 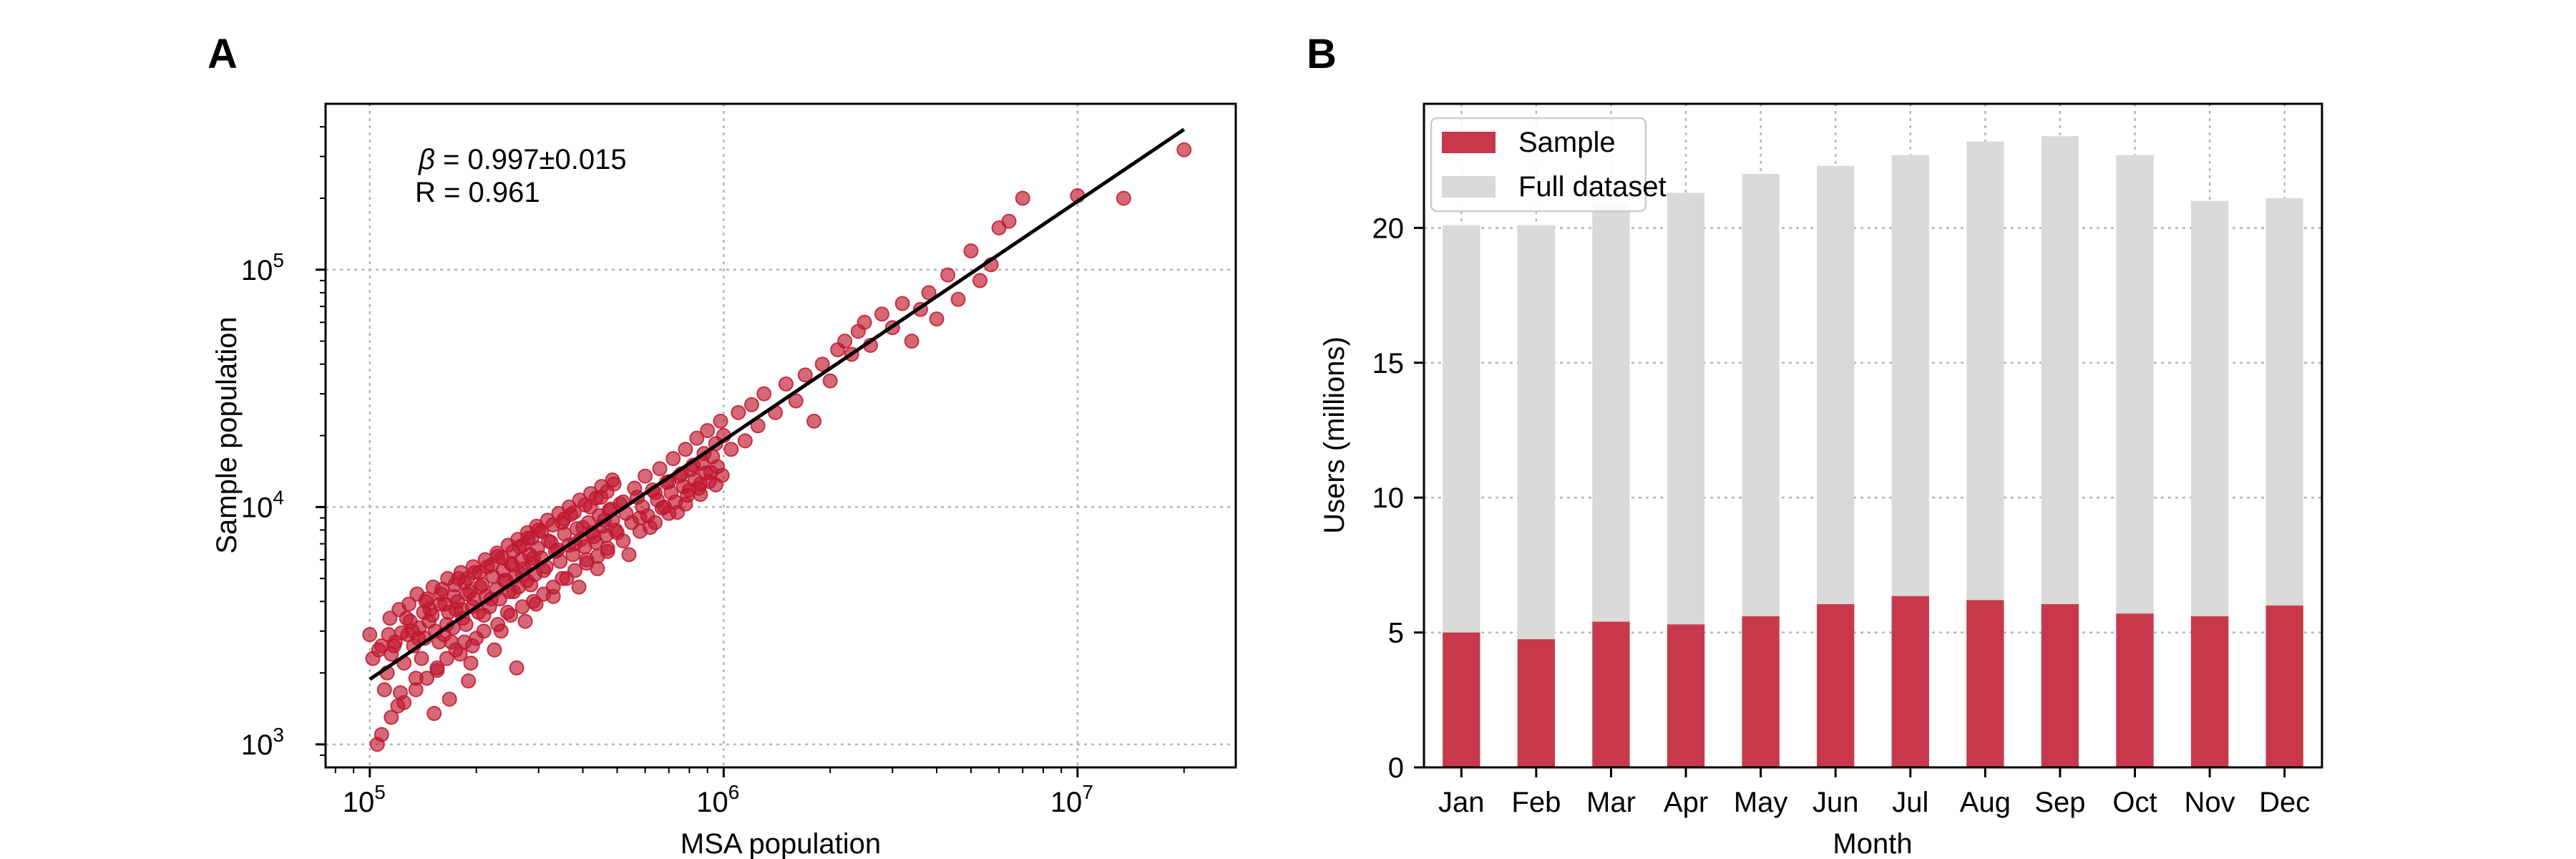 I want to click on bar-x-tick-label: Nov, so click(x=2210, y=803).